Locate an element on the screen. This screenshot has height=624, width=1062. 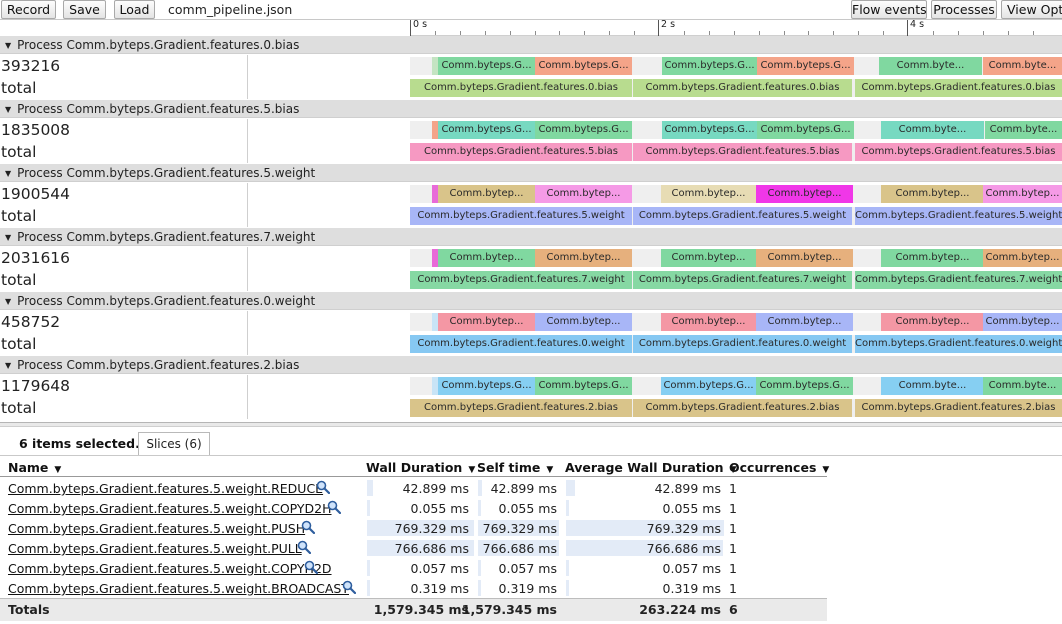
flow-events-button: Flow events is located at coordinates (889, 9).